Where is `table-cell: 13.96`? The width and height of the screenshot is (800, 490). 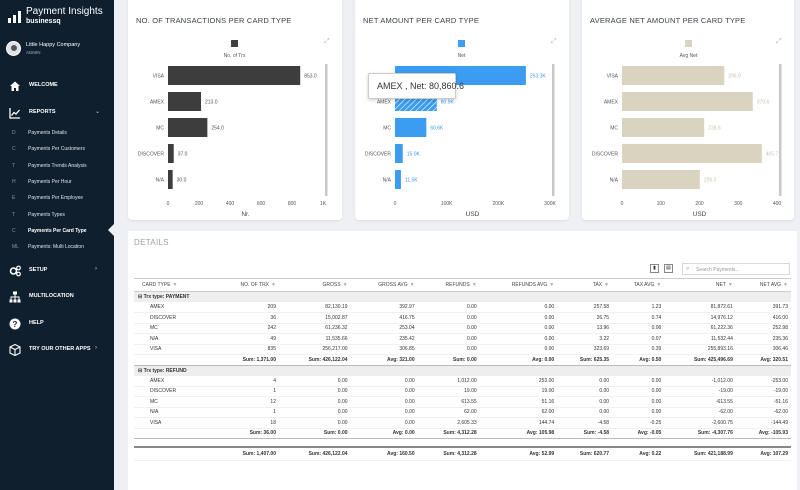
table-cell: 13.96 is located at coordinates (585, 328).